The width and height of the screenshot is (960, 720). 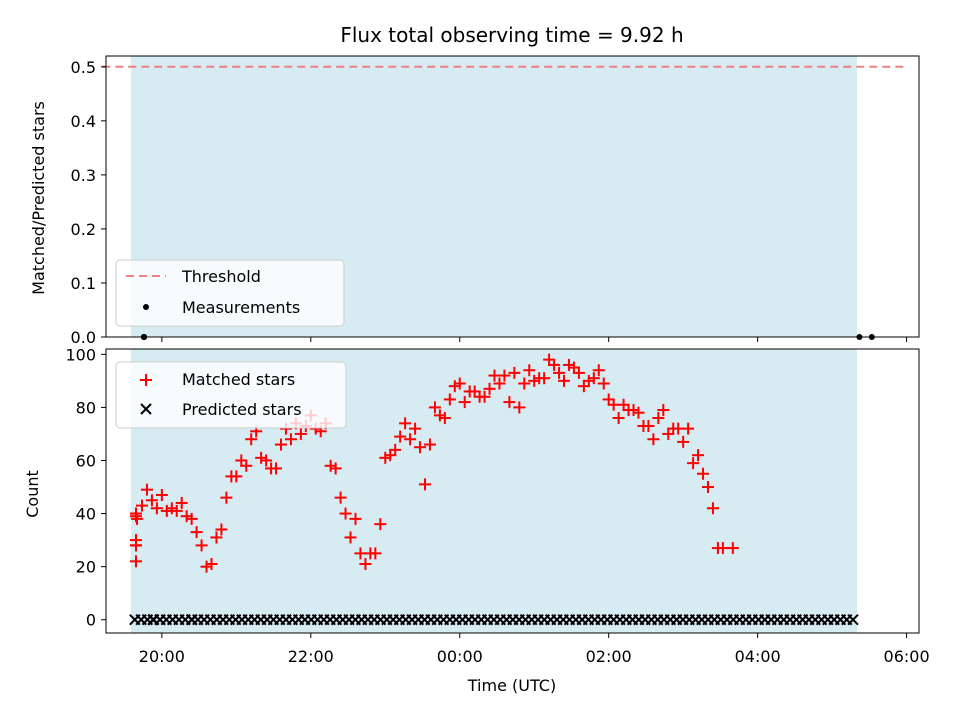 I want to click on bottom-y-tick-label: 80, so click(x=86, y=407).